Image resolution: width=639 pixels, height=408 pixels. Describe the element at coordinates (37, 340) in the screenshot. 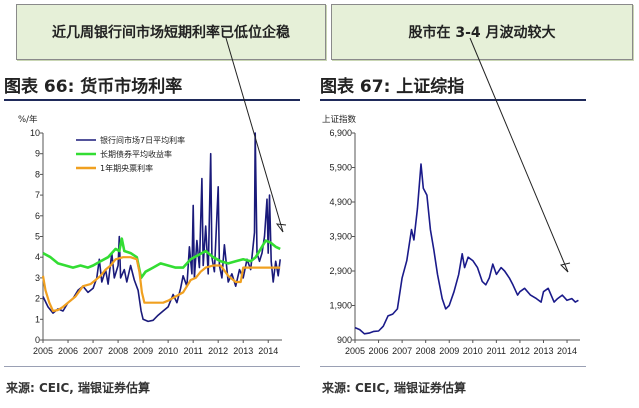

I see `y-tick-label: 0` at that location.